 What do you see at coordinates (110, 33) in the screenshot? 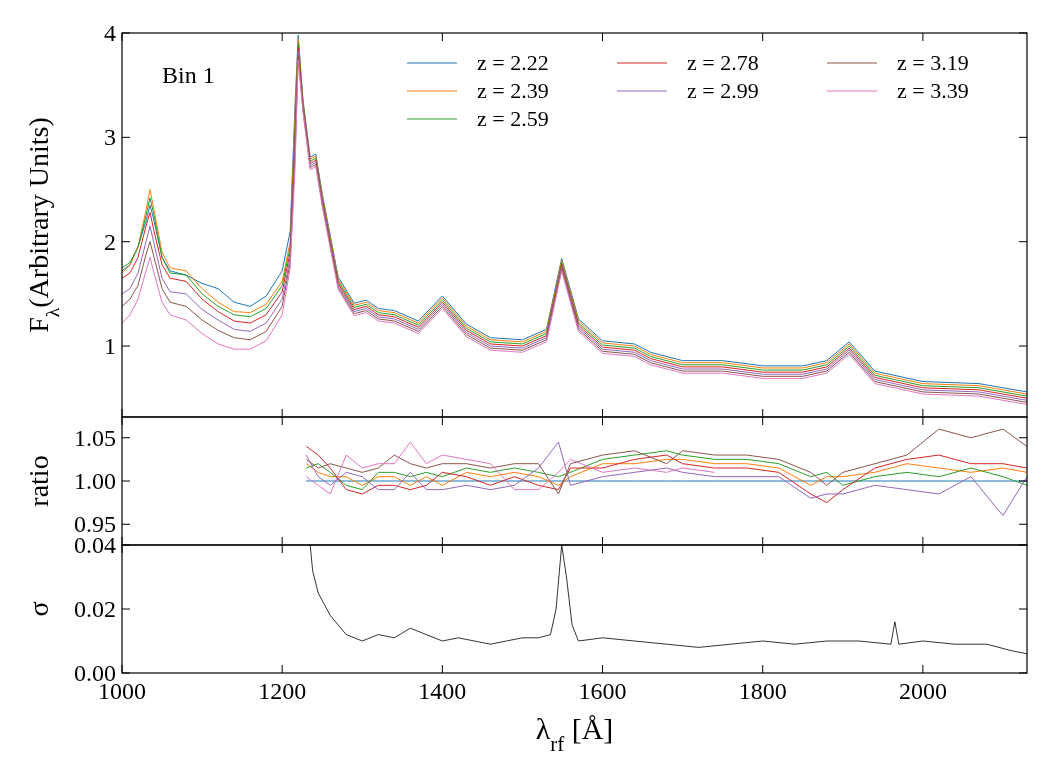
I see `y-tick-label: 4` at bounding box center [110, 33].